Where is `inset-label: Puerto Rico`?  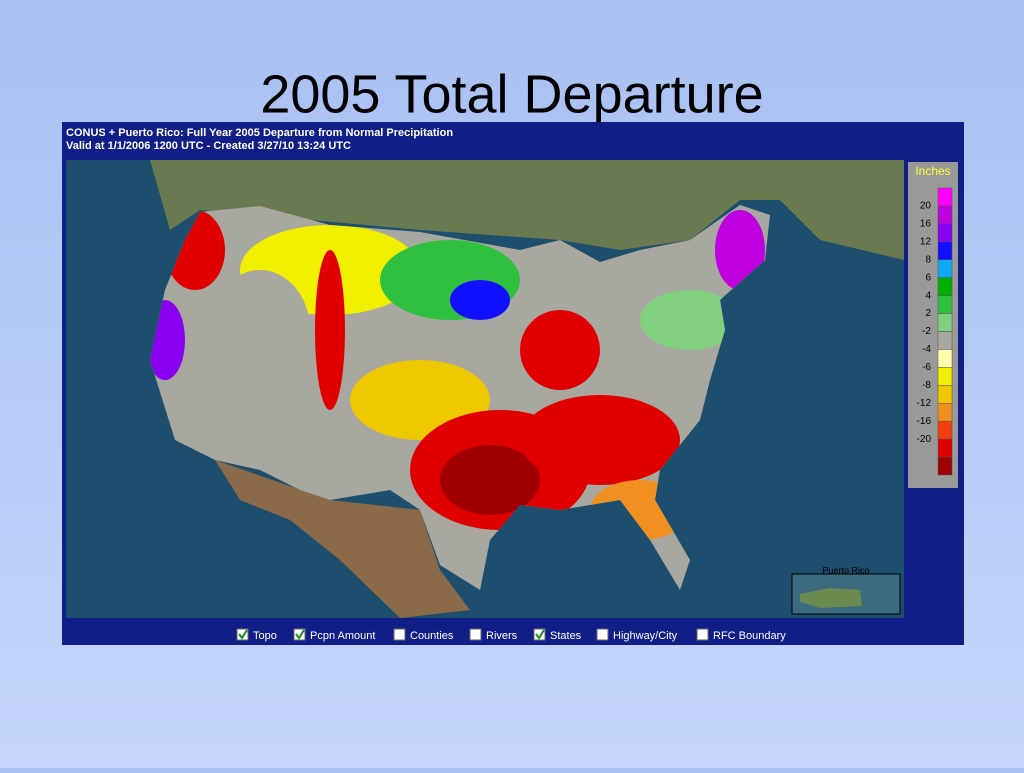
inset-label: Puerto Rico is located at coordinates (845, 570).